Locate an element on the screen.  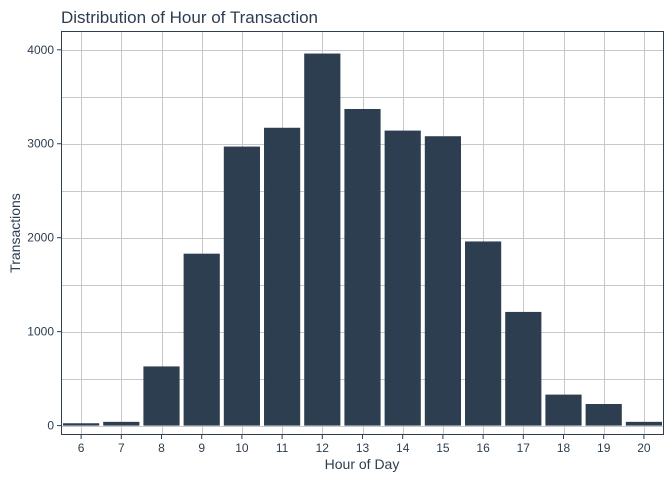
y-tick-label: 3000 is located at coordinates (40, 144).